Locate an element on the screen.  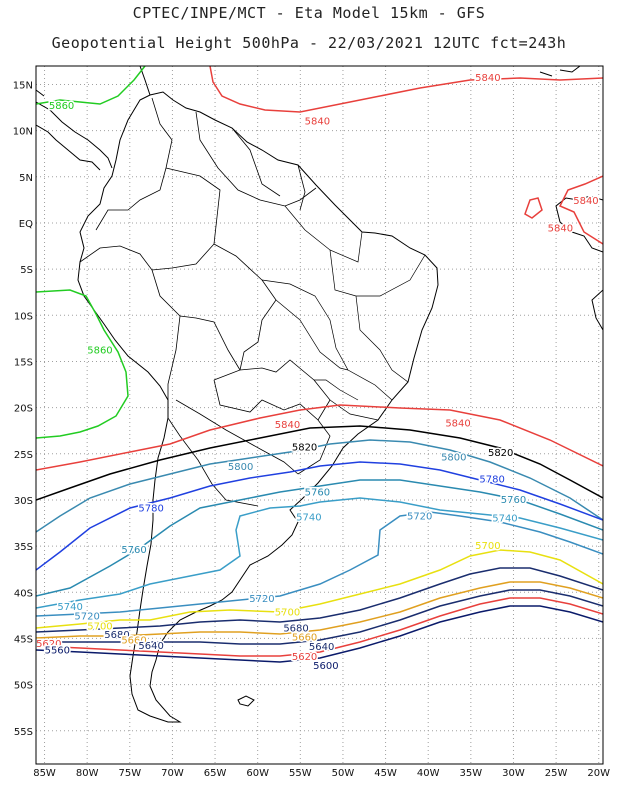
y-tick-label: 40S is located at coordinates (23, 593).